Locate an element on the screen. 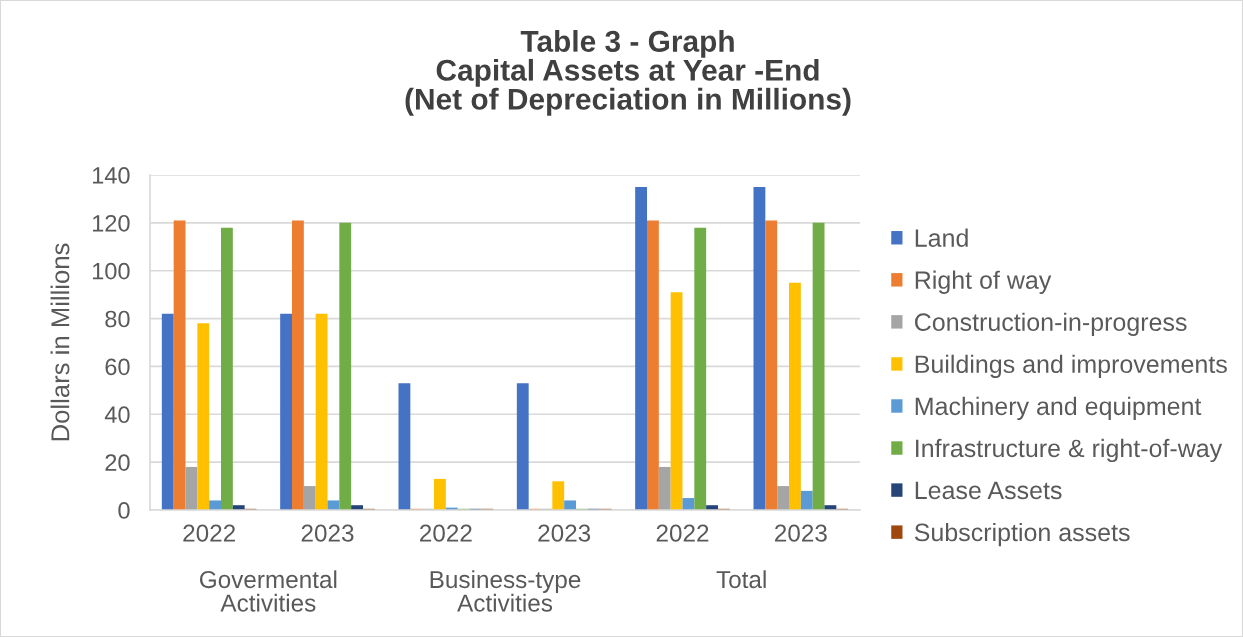 This screenshot has height=637, width=1243. legend-label: Subscription assets is located at coordinates (1022, 534).